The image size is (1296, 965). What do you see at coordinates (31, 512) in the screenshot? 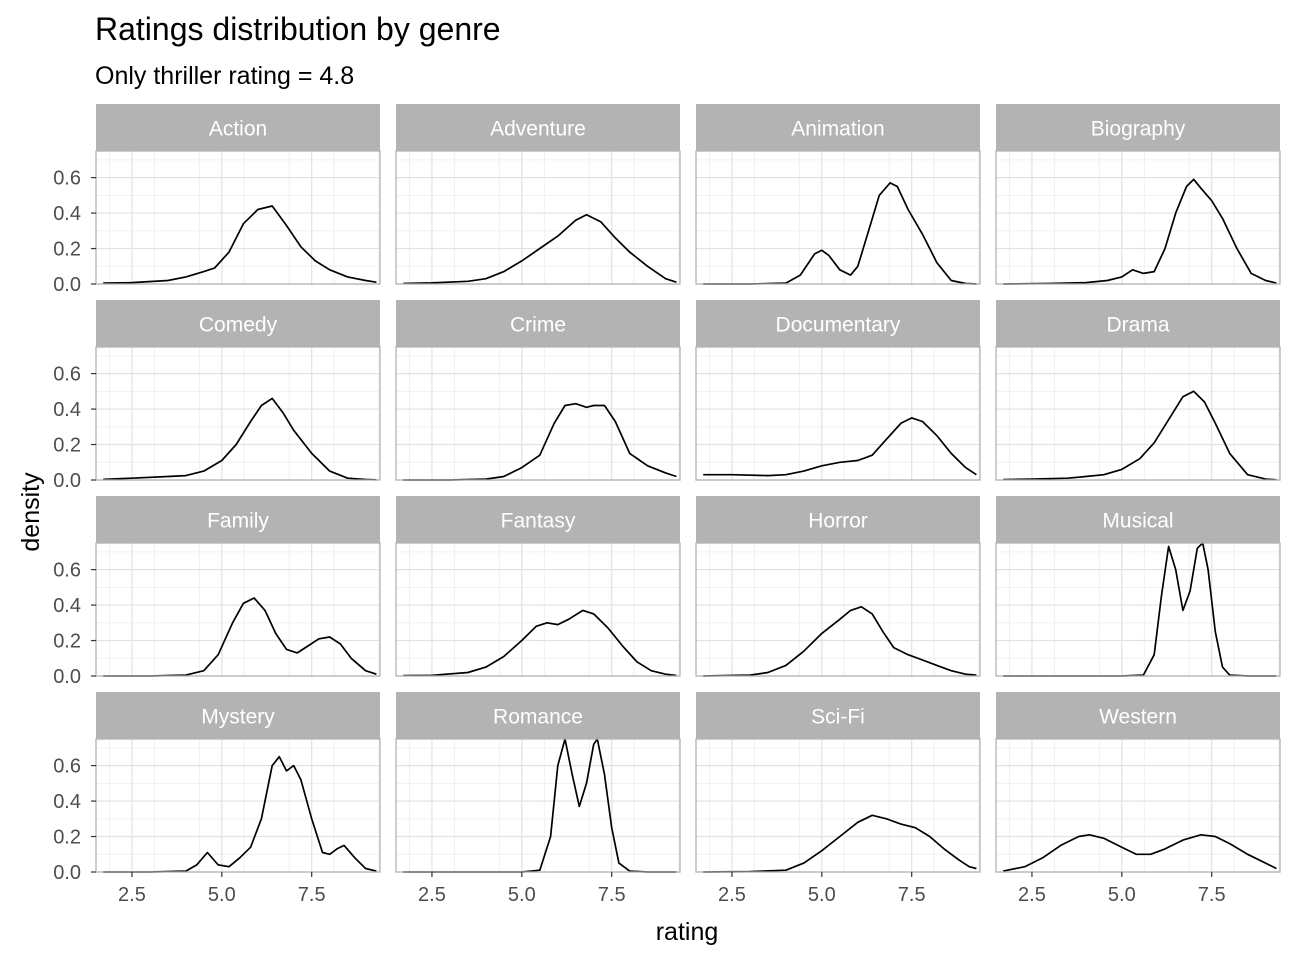
I see `y-axis-label: density` at bounding box center [31, 512].